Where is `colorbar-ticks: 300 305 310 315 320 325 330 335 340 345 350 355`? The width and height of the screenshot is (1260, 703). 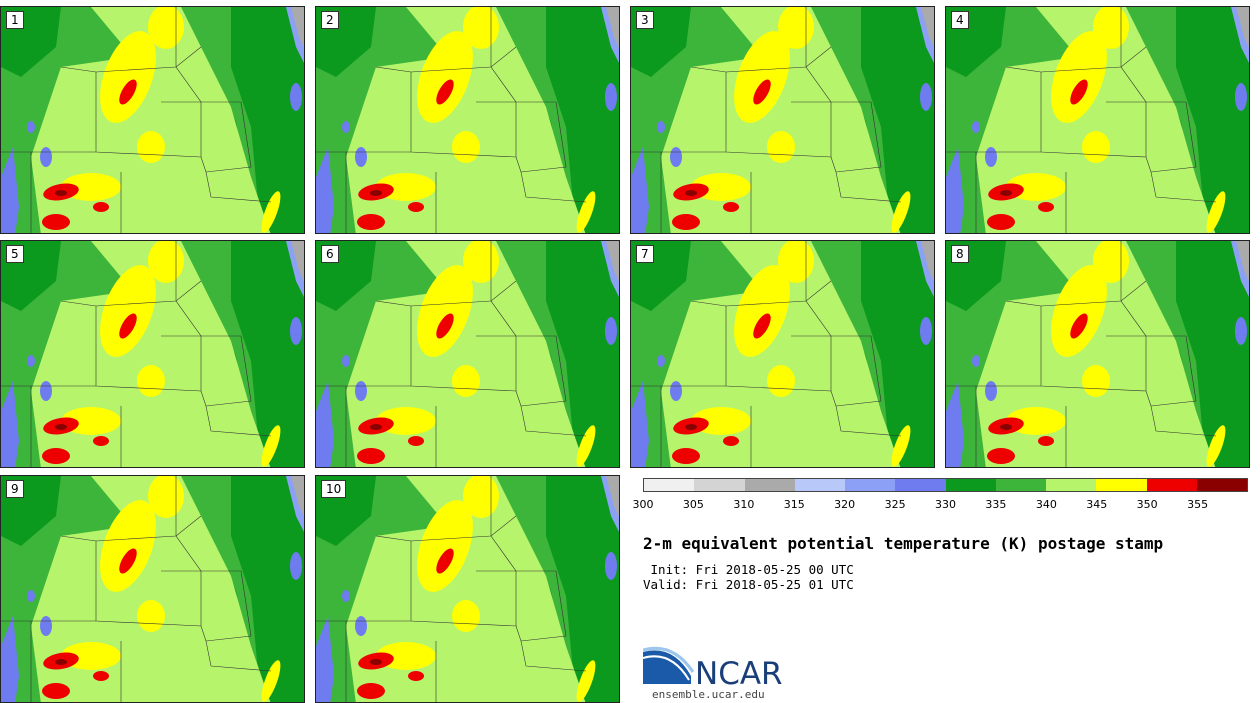
colorbar-ticks: 300 305 310 315 320 325 330 335 340 345 350 355 is located at coordinates (940, 505).